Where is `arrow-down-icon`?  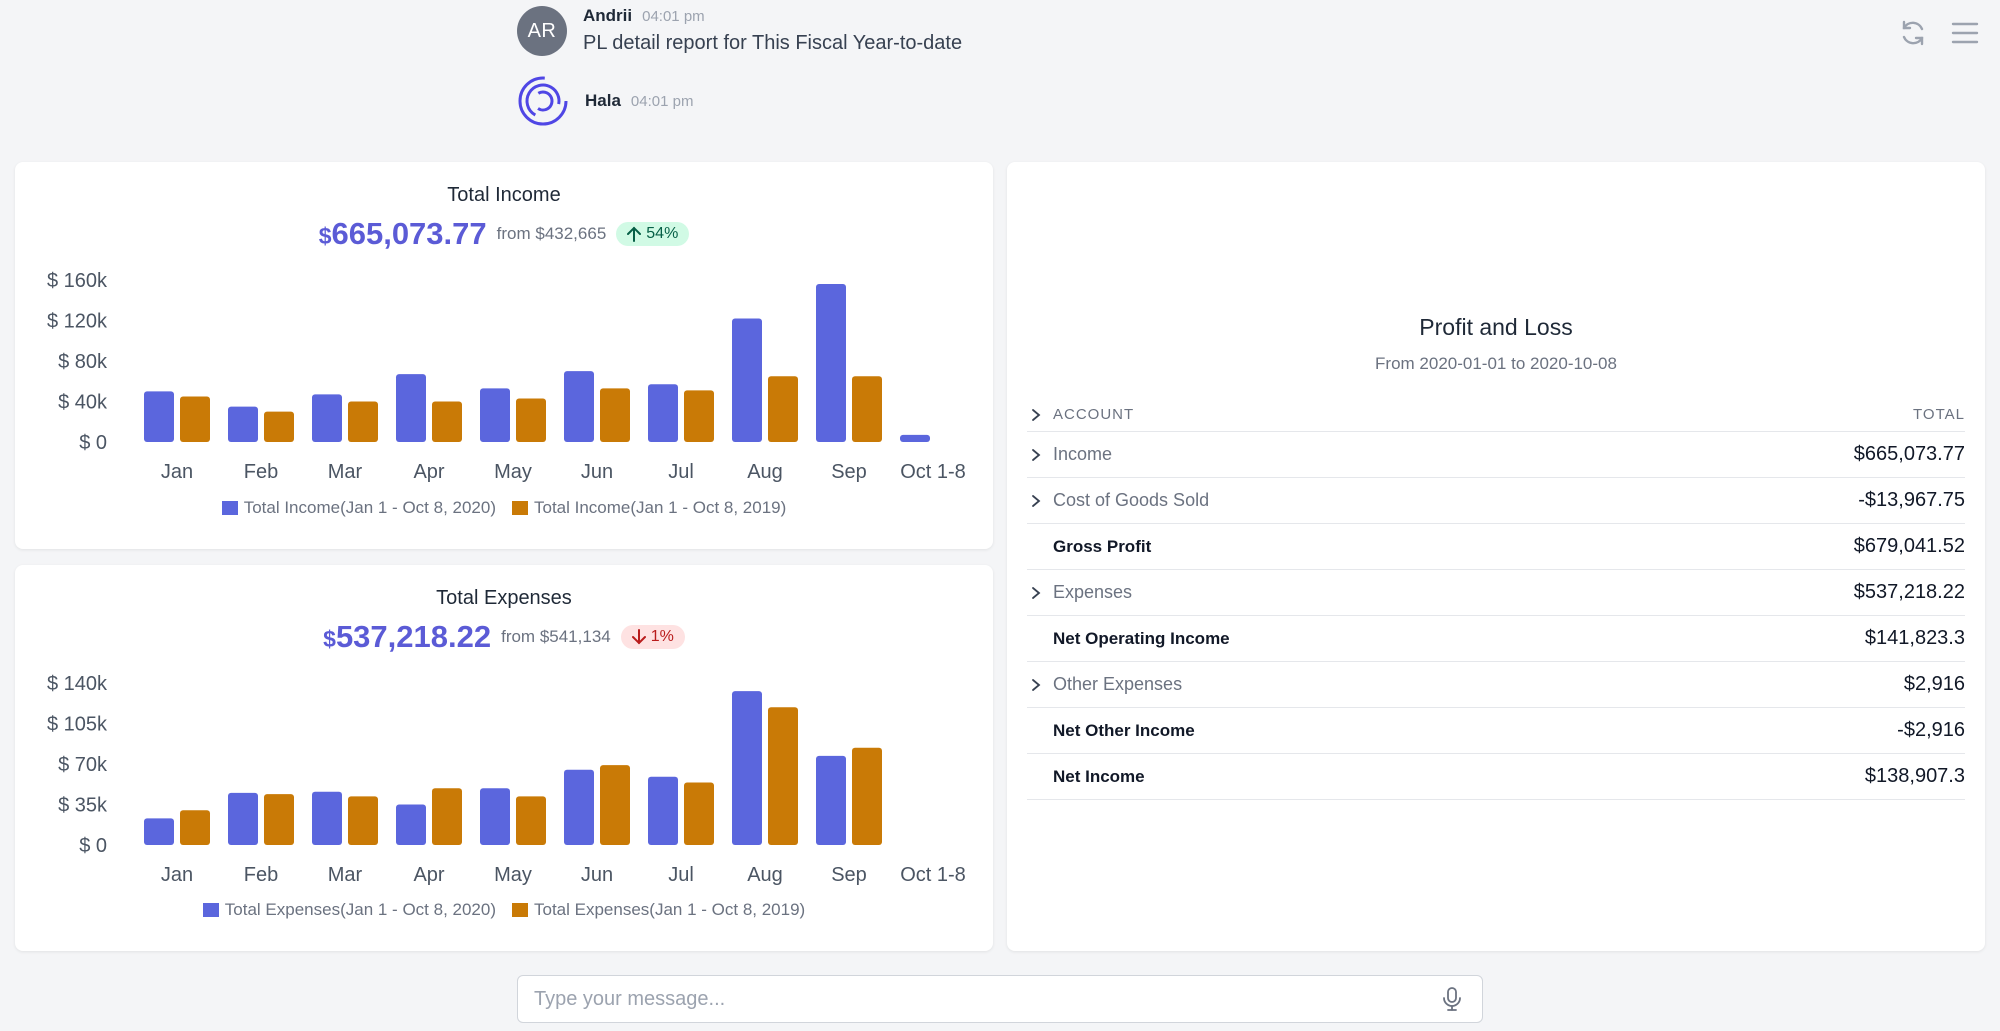 arrow-down-icon is located at coordinates (638, 637).